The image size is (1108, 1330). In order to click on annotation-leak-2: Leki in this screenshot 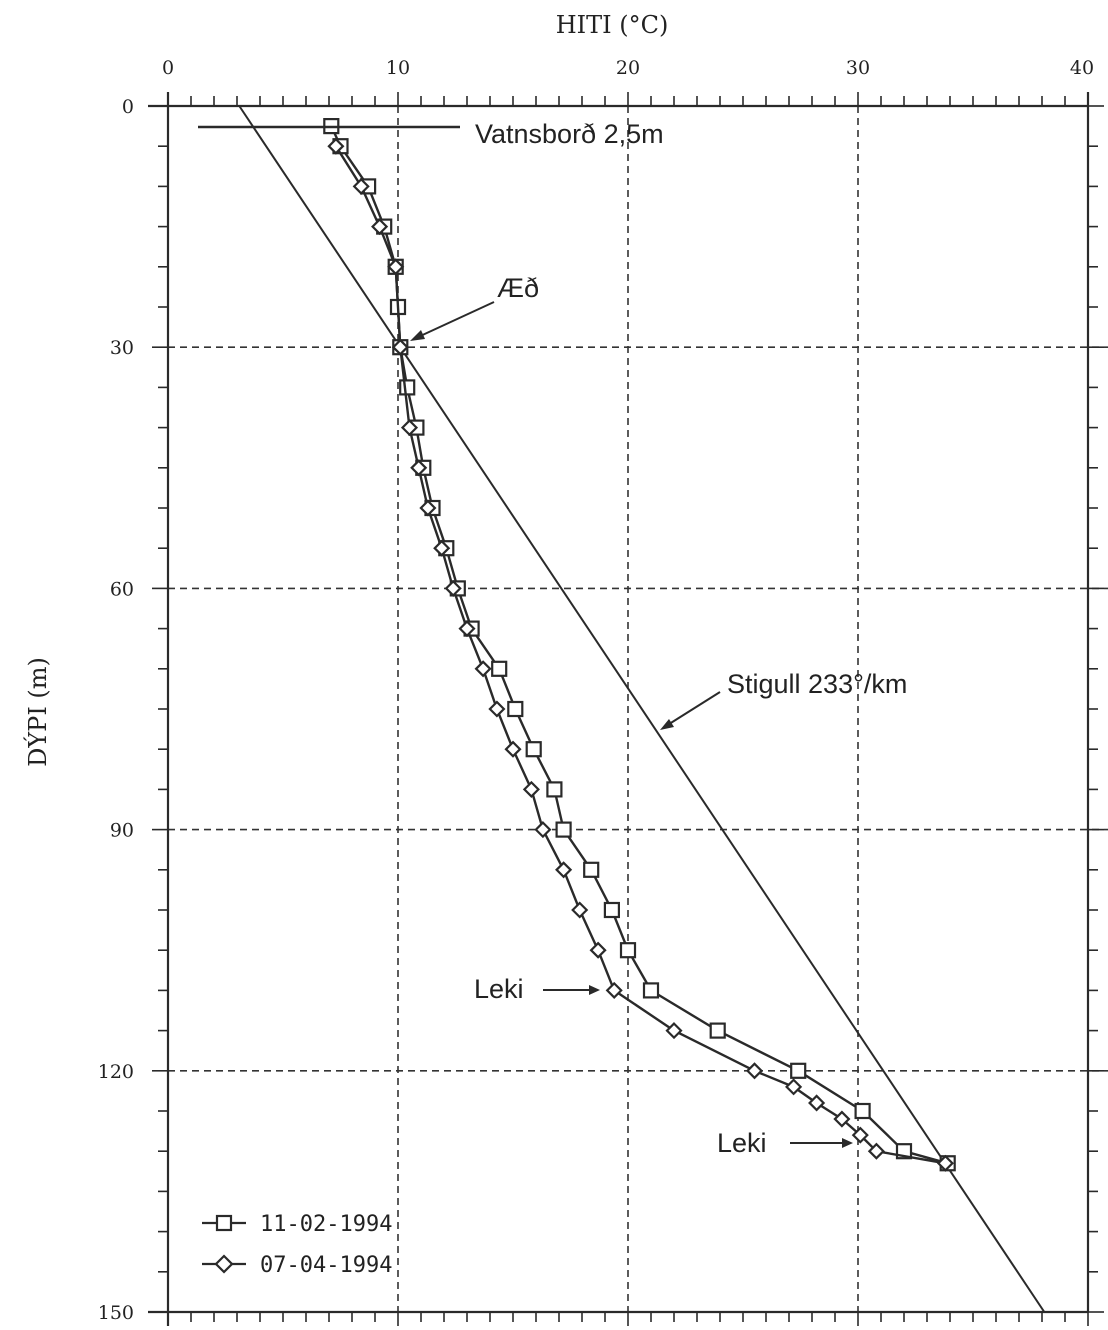, I will do `click(785, 1143)`.